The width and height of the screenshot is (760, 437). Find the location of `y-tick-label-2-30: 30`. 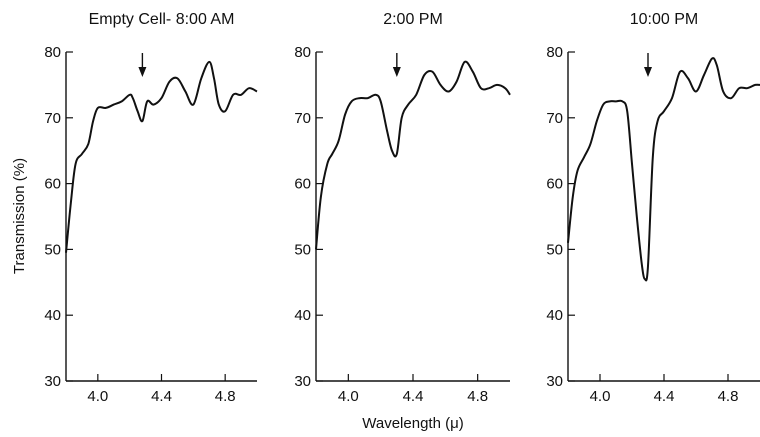

y-tick-label-2-30: 30 is located at coordinates (302, 381).